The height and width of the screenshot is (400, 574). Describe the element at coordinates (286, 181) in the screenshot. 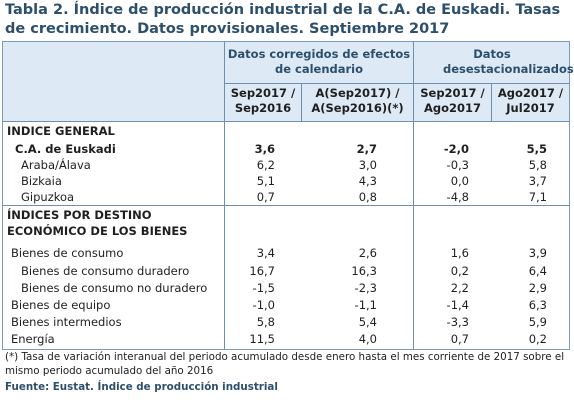

I see `table-row: Bizkaia 5,1 4,3 0,0 3,7` at that location.